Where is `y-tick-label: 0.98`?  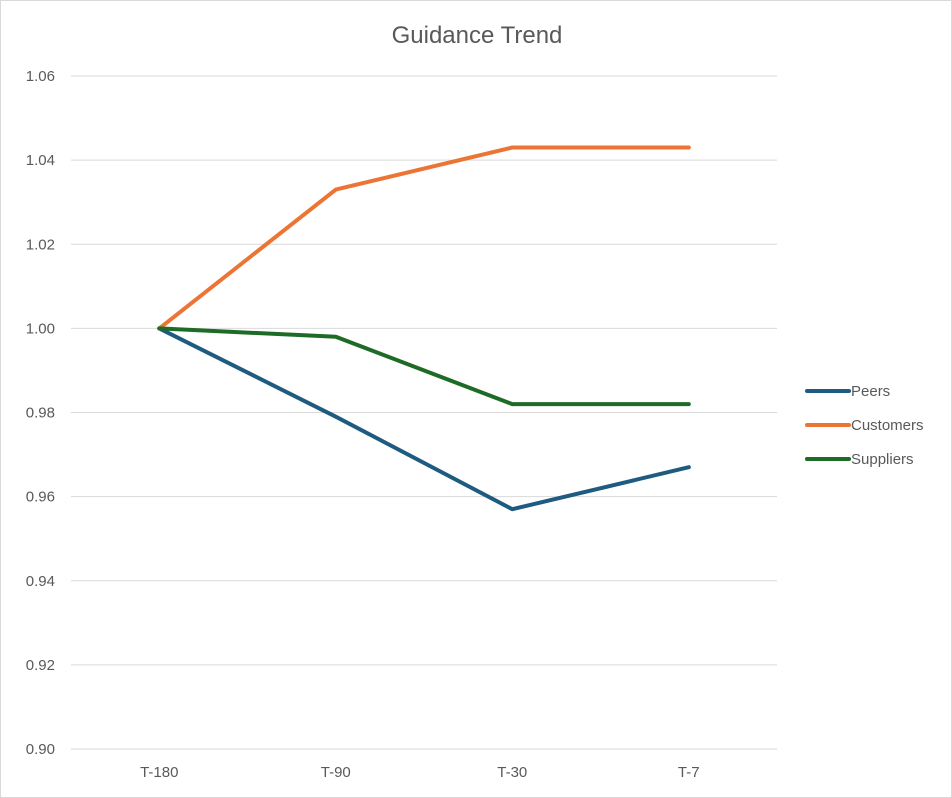 y-tick-label: 0.98 is located at coordinates (40, 413).